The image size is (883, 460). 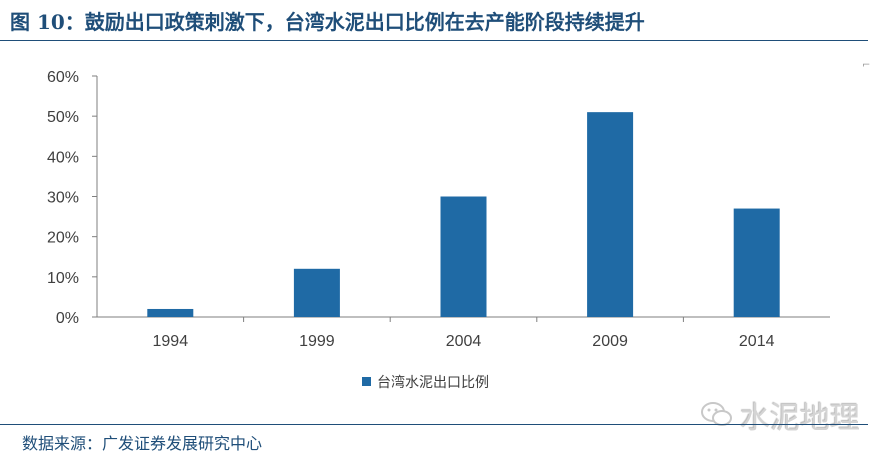 What do you see at coordinates (317, 341) in the screenshot?
I see `x-tick-label: 1999` at bounding box center [317, 341].